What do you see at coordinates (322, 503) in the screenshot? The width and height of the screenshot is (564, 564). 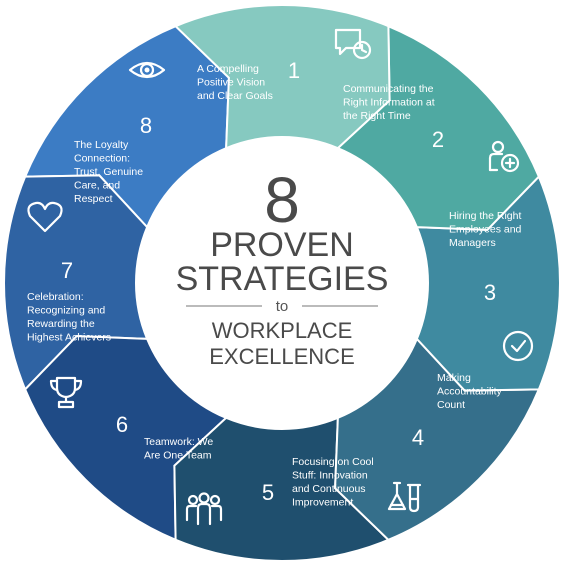 I see `segment-5-label-line: Improvement` at bounding box center [322, 503].